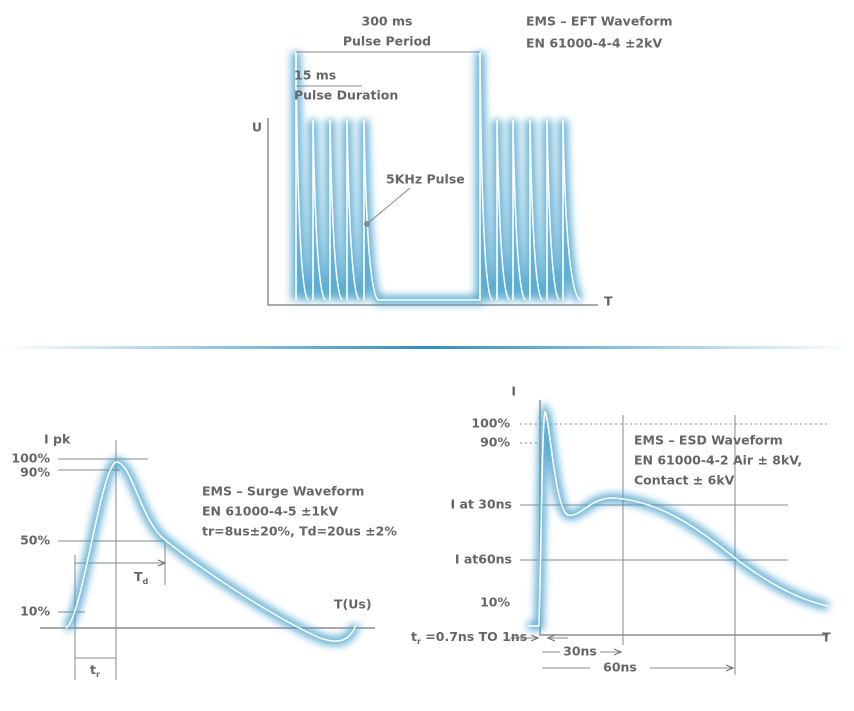 Image resolution: width=854 pixels, height=711 pixels. I want to click on esd-title: EMS – ESD Waveform, so click(708, 440).